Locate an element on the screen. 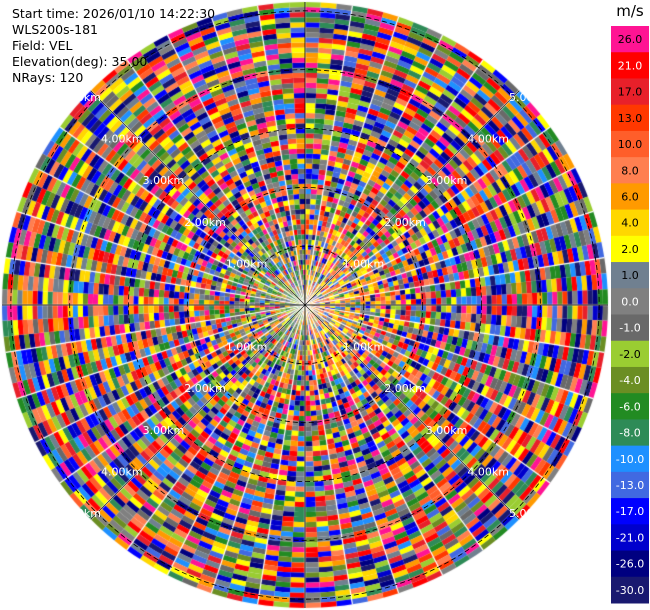  colorbar-tick-label: 8.0 is located at coordinates (630, 170).